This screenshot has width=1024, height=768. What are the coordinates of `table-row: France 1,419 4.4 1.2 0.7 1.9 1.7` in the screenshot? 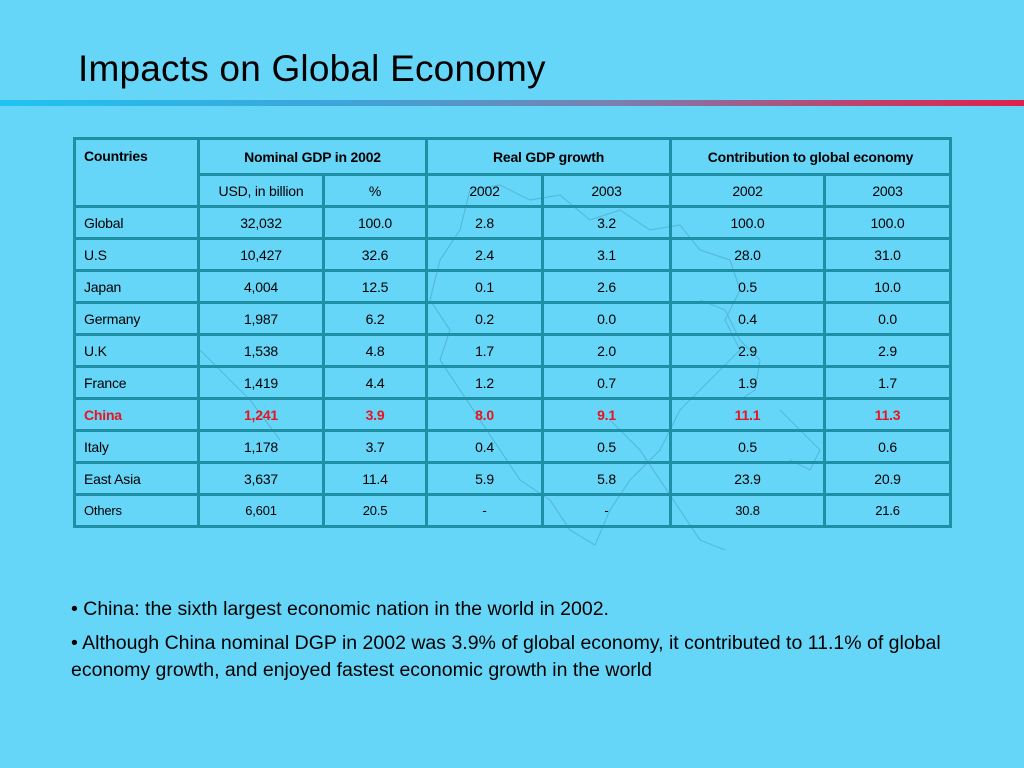 It's located at (512, 382).